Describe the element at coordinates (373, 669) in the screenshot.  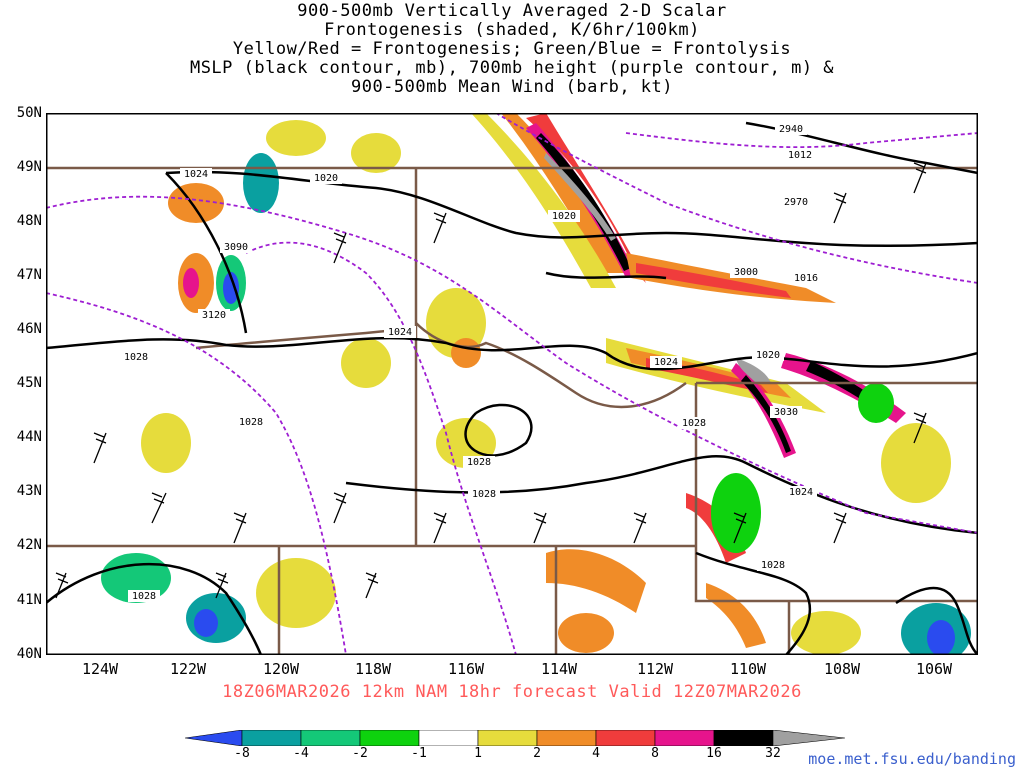
I see `lon-label-118w: 118W` at that location.